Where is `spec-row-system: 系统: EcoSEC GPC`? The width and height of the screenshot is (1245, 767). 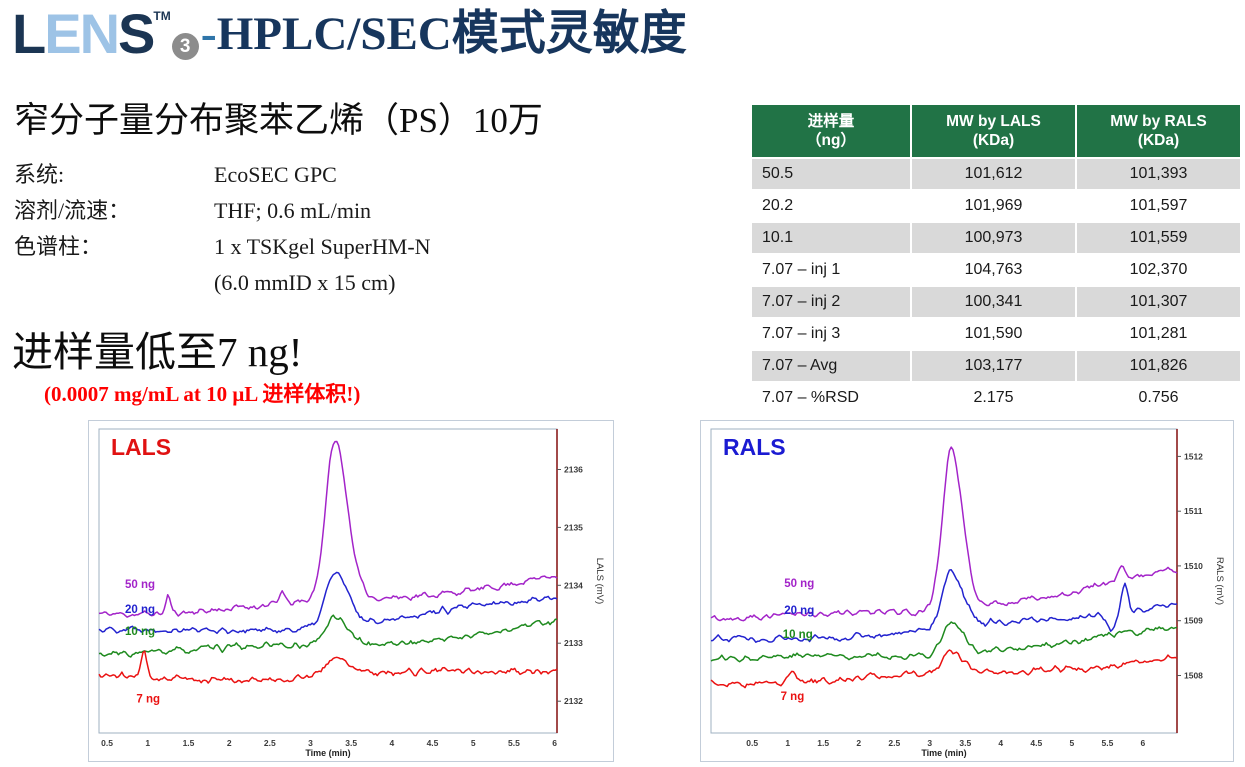
spec-row-system: 系统: EcoSEC GPC is located at coordinates (369, 175).